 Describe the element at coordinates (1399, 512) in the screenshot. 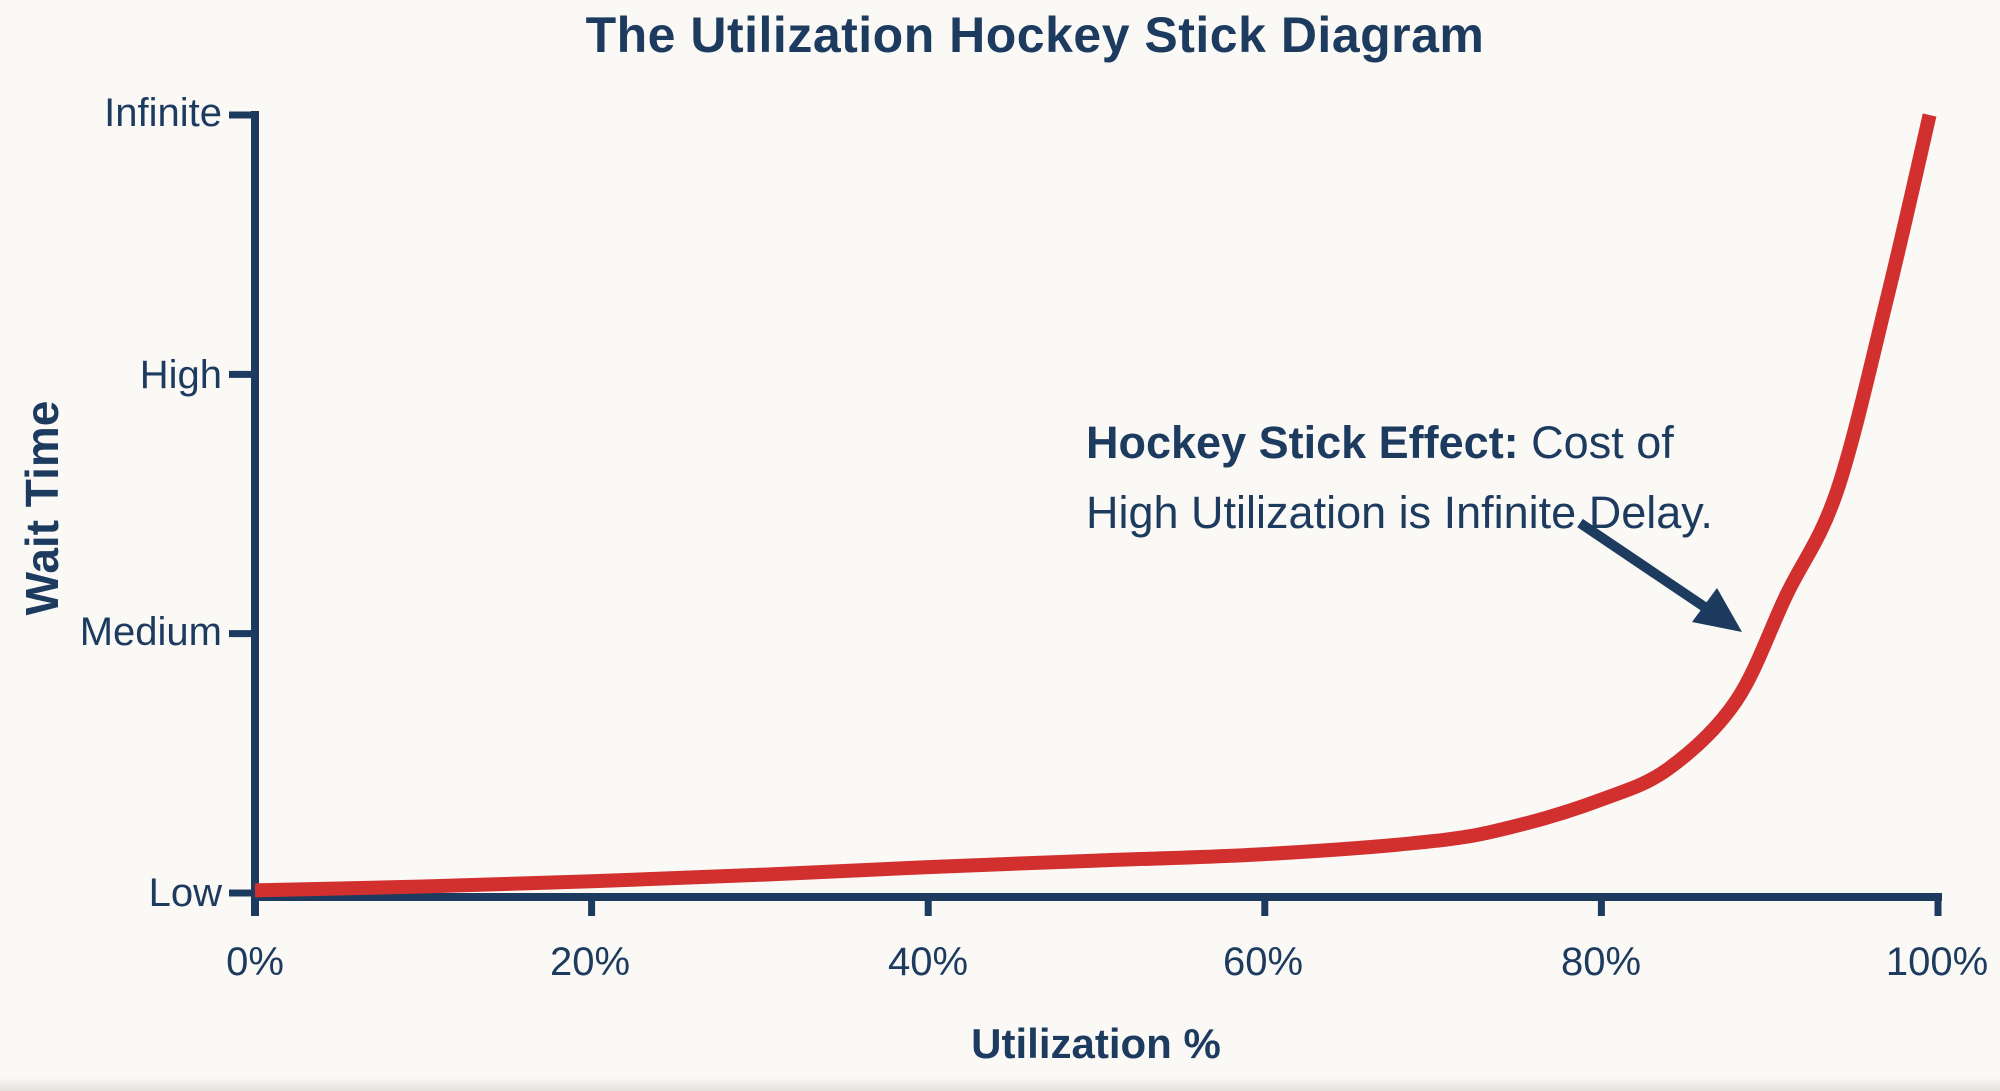

I see `annotation-line-2: High Utilization is Infinite Delay.` at that location.